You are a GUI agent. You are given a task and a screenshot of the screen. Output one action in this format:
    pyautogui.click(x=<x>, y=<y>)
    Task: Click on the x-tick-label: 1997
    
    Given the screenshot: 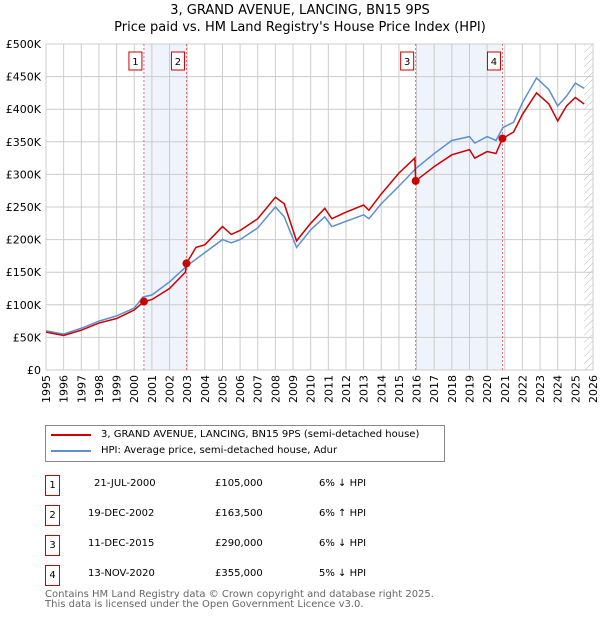 What is the action you would take?
    pyautogui.click(x=81, y=389)
    